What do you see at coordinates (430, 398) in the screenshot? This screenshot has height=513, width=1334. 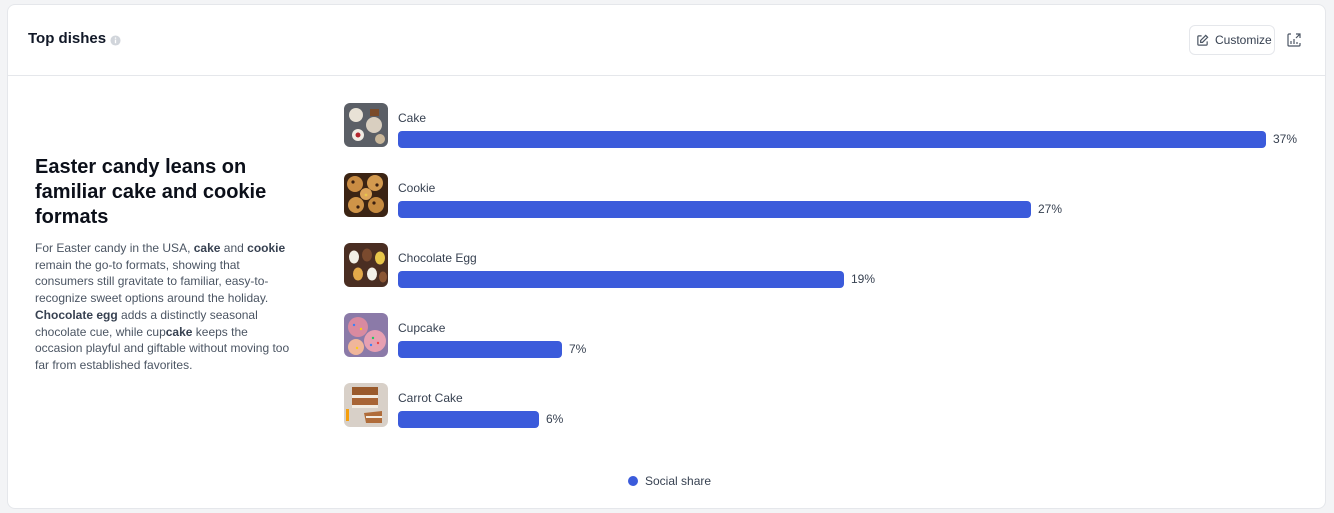 I see `bar-label: Carrot Cake` at bounding box center [430, 398].